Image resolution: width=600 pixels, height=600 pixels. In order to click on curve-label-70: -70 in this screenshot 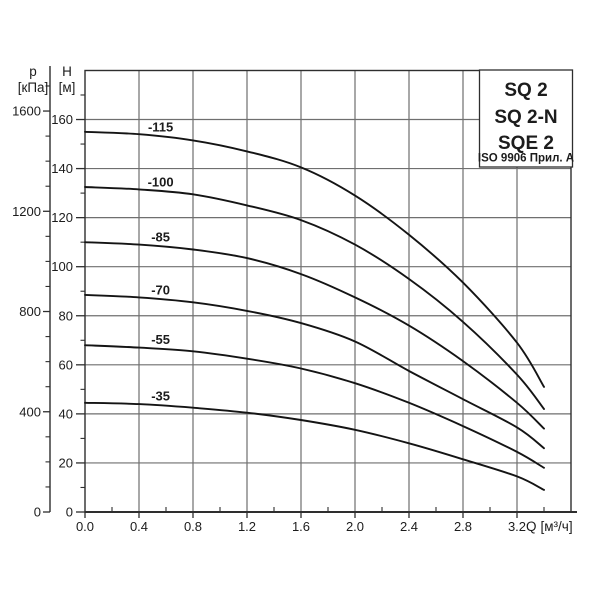, I will do `click(160, 289)`.